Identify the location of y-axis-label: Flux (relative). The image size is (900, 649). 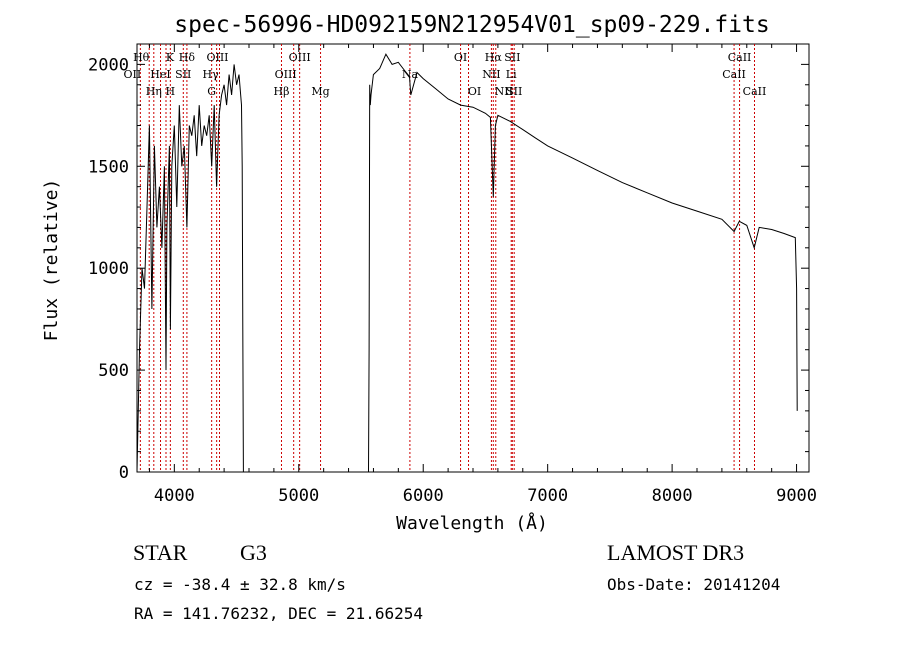
(51, 260).